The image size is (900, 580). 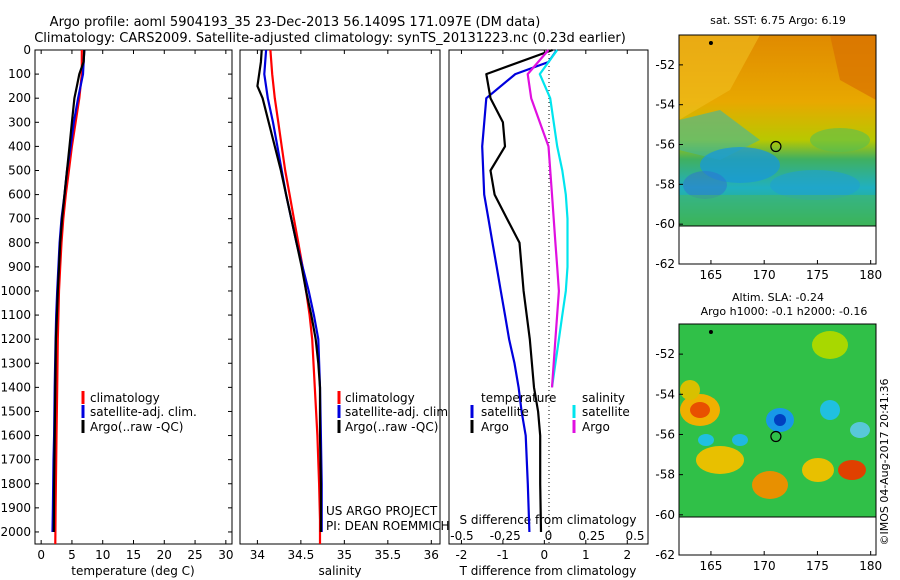 What do you see at coordinates (596, 427) in the screenshot?
I see `legend-s-argo-label: Argo` at bounding box center [596, 427].